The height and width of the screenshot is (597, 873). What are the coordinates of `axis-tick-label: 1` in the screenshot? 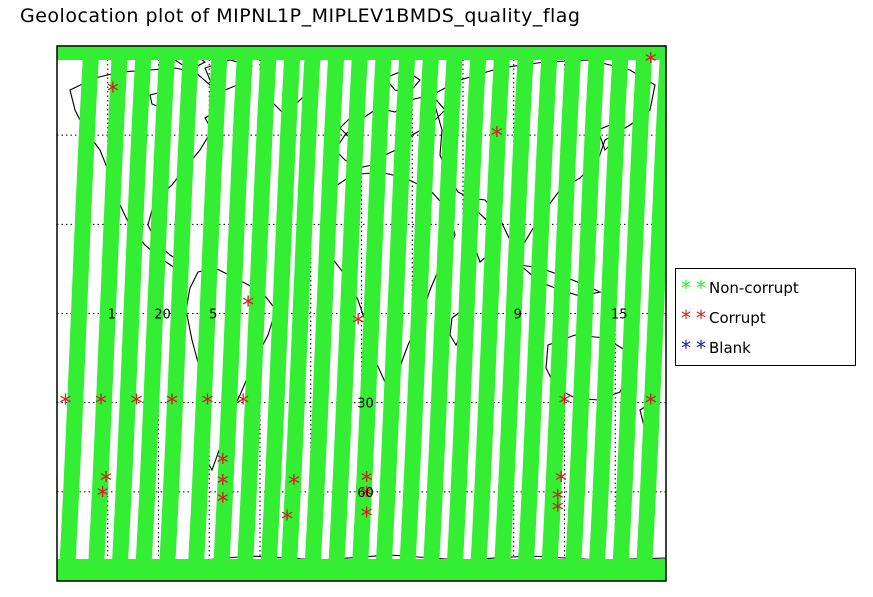 It's located at (112, 315).